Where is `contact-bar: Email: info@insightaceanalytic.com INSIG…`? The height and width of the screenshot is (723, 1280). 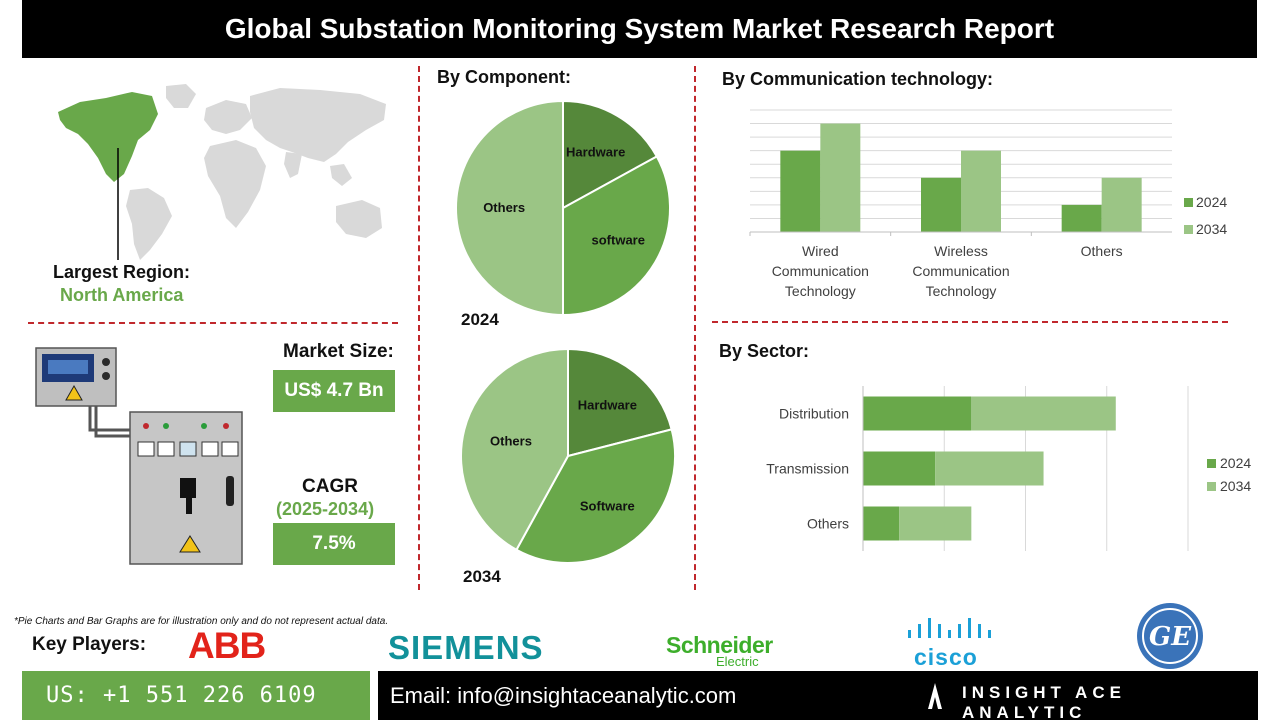
contact-bar: Email: info@insightaceanalytic.com INSIG… is located at coordinates (818, 696).